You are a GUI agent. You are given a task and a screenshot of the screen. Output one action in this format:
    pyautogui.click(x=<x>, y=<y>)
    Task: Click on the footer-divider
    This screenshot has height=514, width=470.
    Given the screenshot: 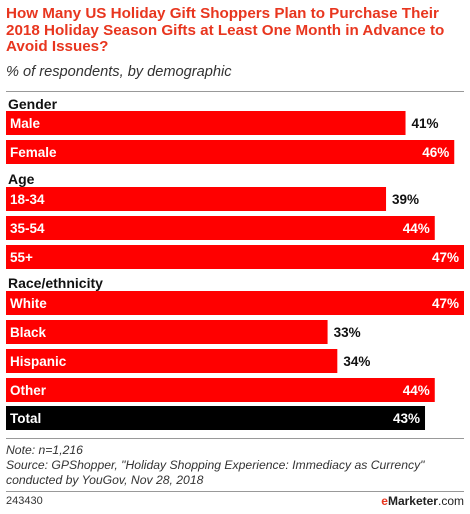 What is the action you would take?
    pyautogui.click(x=235, y=491)
    